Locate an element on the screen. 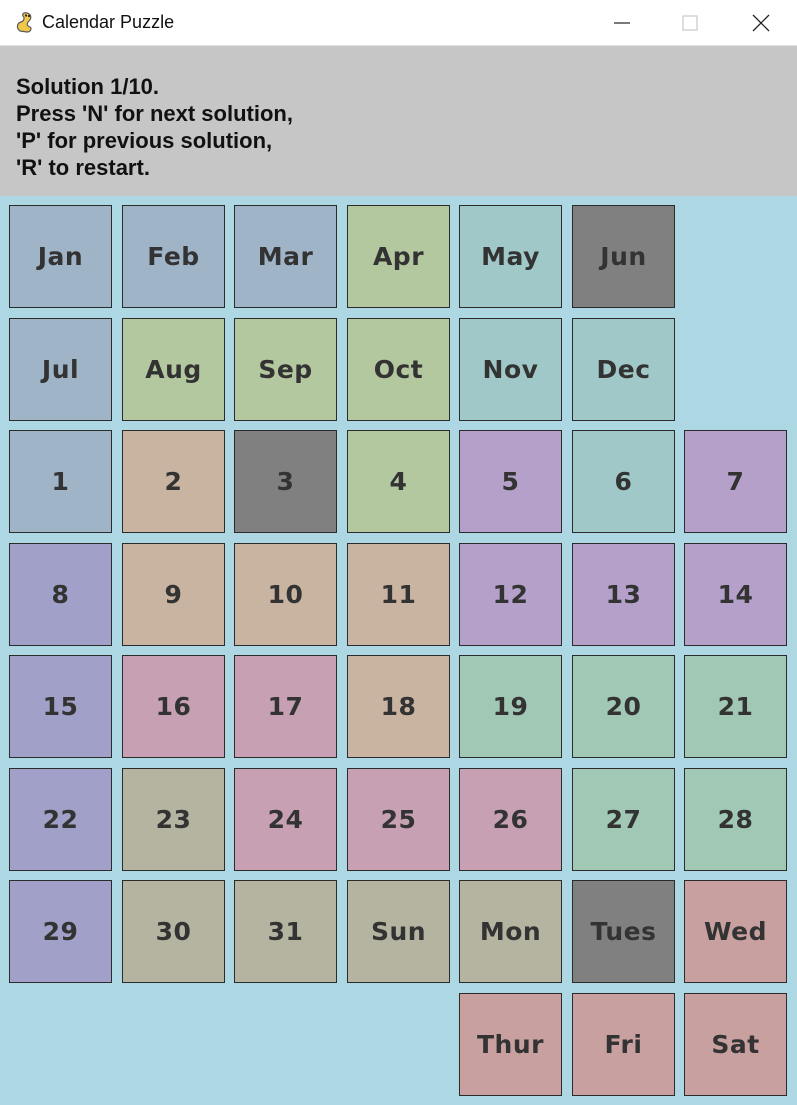 The image size is (797, 1105). board-cell-mon: Mon is located at coordinates (510, 931).